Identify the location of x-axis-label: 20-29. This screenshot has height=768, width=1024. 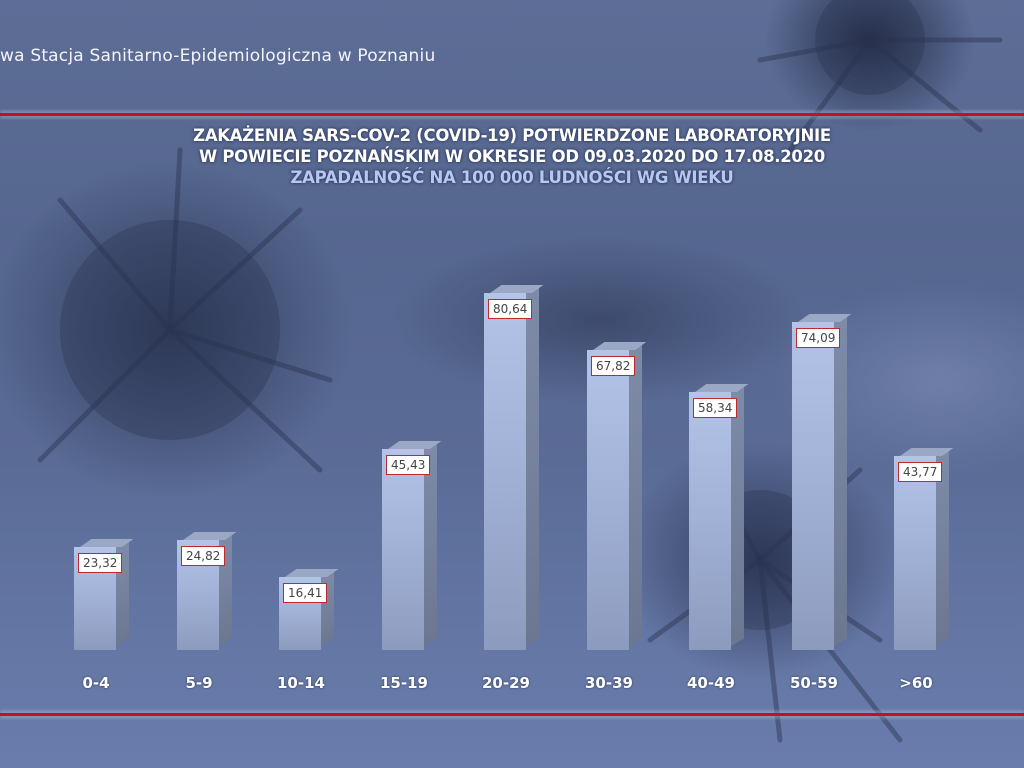
(506, 683).